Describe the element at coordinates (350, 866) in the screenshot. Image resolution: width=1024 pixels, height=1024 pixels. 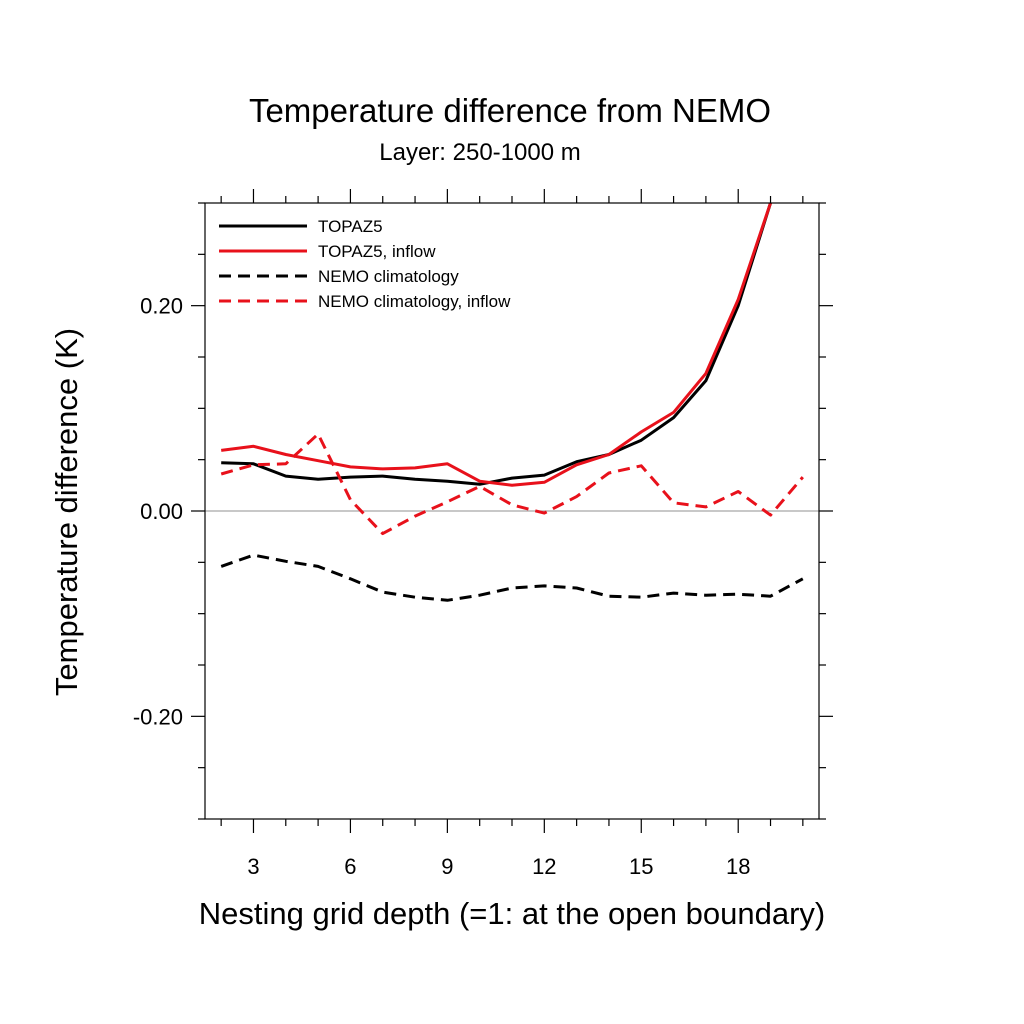
I see `x-tick-label: 6` at that location.